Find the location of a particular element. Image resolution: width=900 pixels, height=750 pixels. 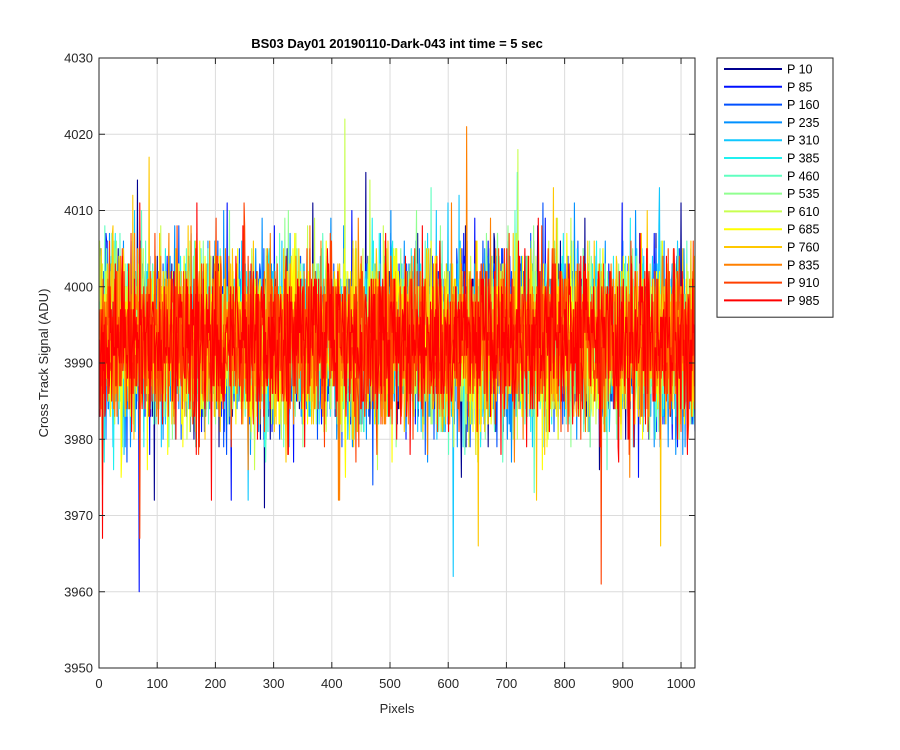

legend-label: P 310 is located at coordinates (803, 141).